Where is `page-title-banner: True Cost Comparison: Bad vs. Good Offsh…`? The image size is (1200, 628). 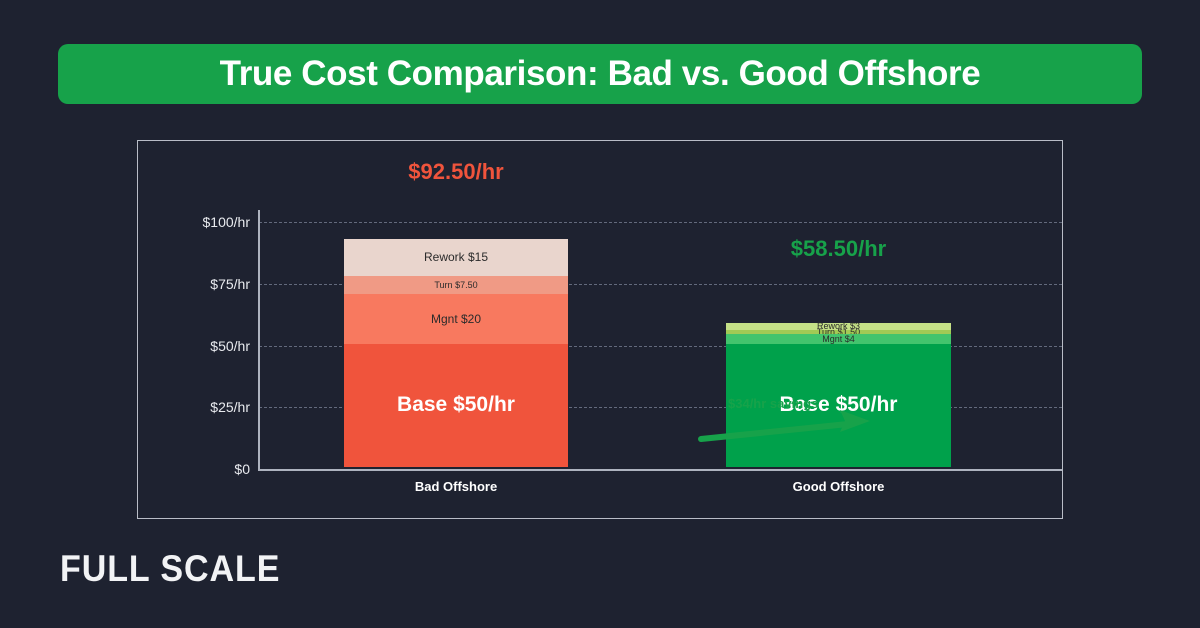
page-title-banner: True Cost Comparison: Bad vs. Good Offsh… is located at coordinates (600, 74).